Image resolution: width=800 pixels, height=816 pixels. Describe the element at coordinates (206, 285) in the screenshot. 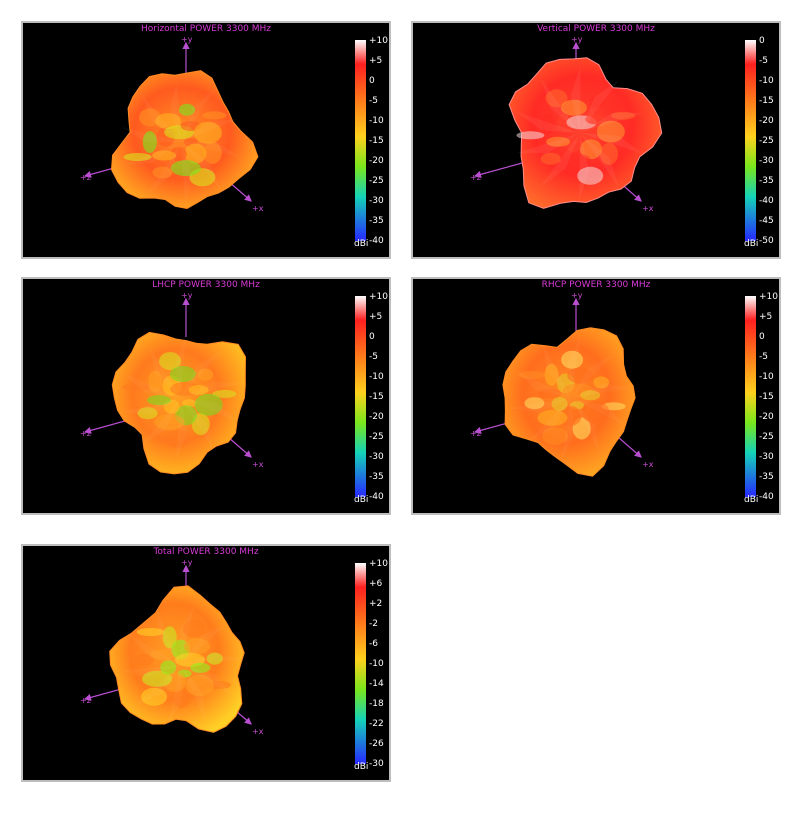

I see `chart-title: LHCP POWER 3300 MHz` at that location.